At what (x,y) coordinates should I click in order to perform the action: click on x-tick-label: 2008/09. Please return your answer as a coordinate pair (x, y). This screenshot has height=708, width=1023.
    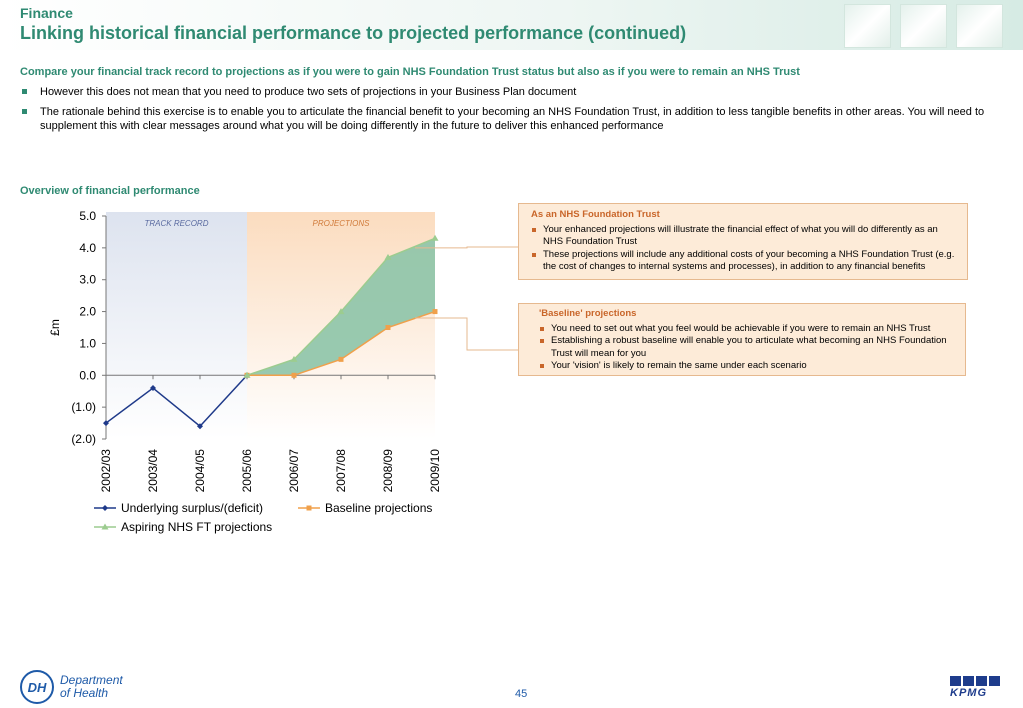
    Looking at the image, I should click on (388, 471).